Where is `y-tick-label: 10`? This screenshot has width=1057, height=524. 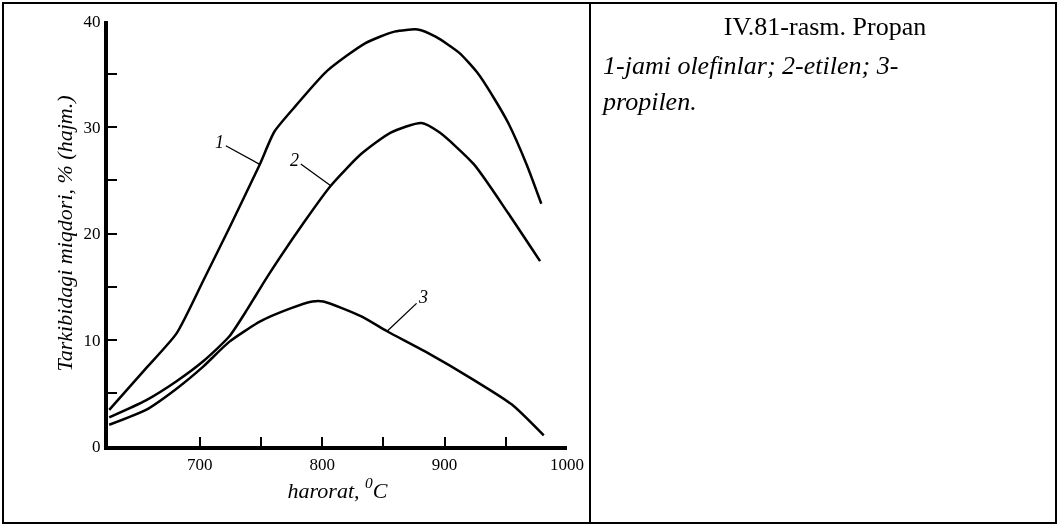
y-tick-label: 10 is located at coordinates (92, 340).